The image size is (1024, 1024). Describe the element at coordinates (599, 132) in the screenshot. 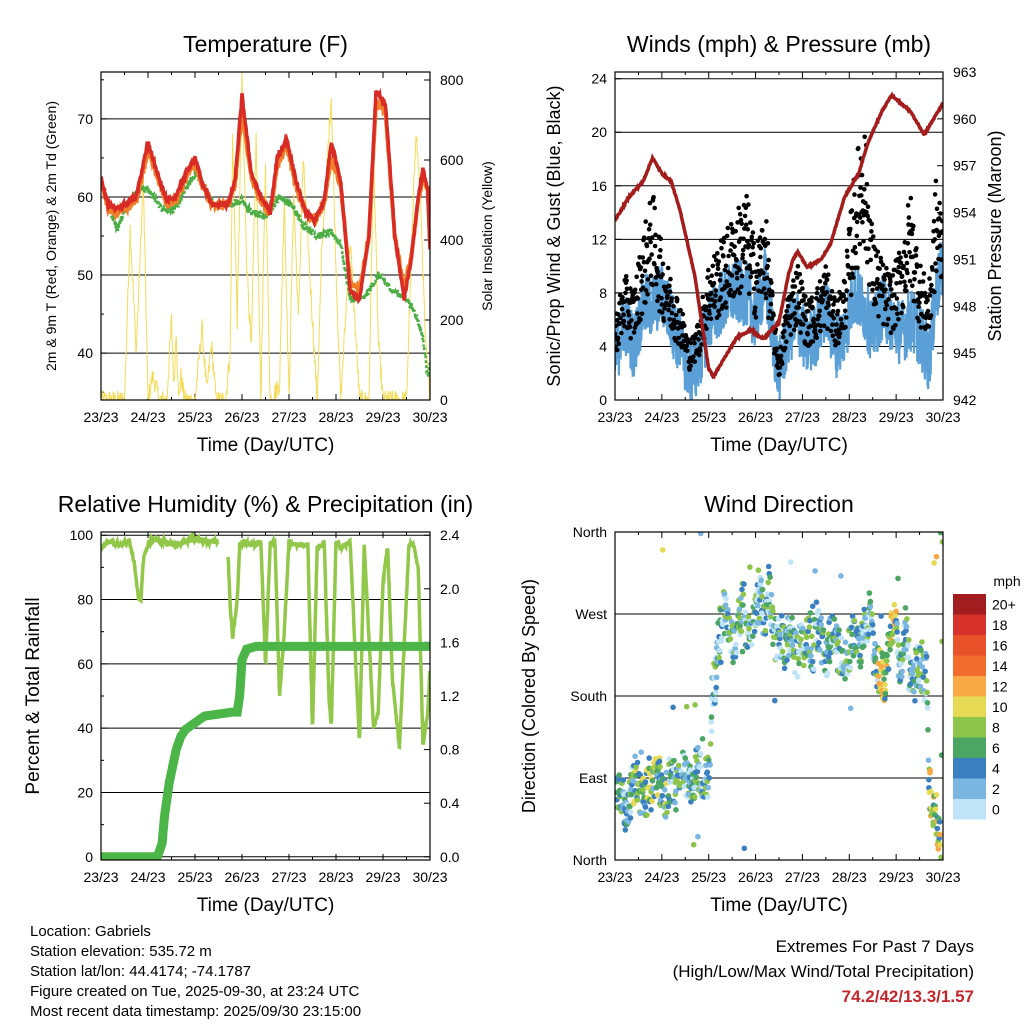

I see `winds-ytick-label: 20` at that location.